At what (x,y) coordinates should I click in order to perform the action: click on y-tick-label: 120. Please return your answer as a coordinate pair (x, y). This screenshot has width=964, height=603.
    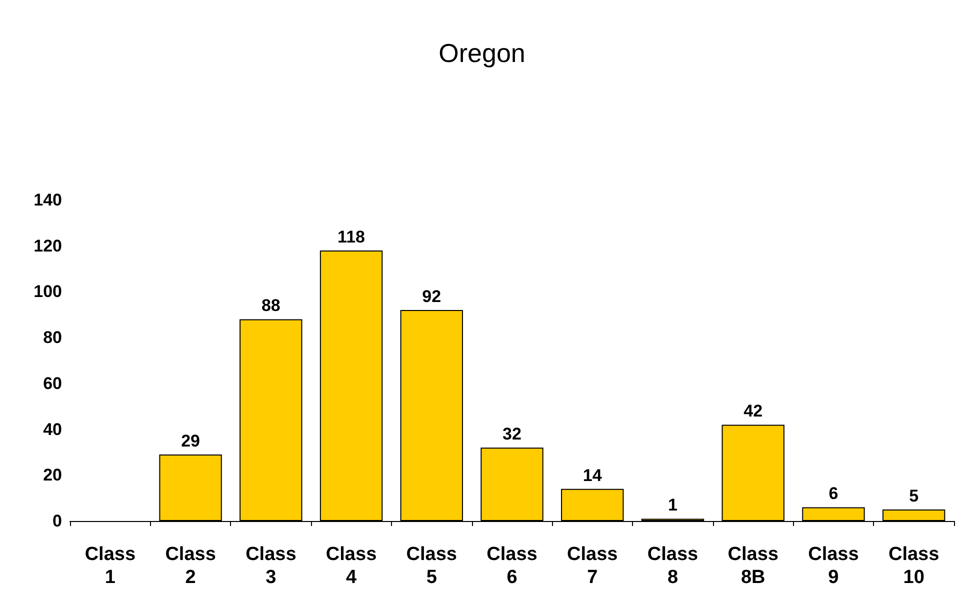
    Looking at the image, I should click on (48, 246).